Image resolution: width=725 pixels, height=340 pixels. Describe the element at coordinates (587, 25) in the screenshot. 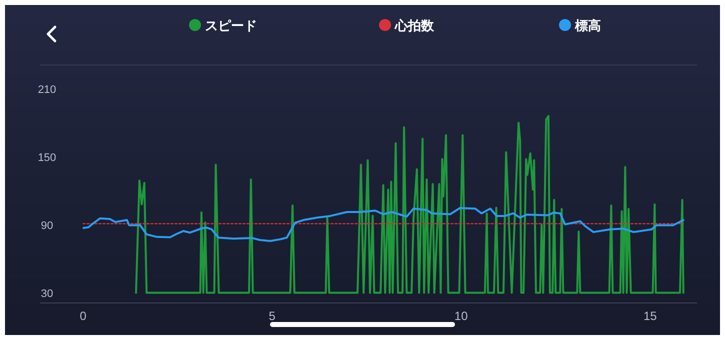

I see `legend-label: 標高` at that location.